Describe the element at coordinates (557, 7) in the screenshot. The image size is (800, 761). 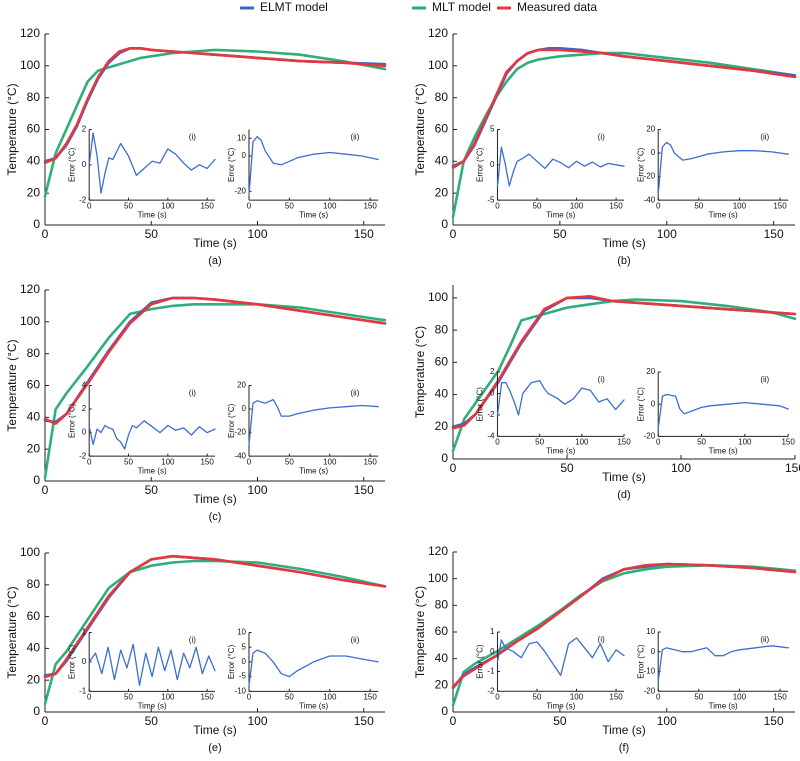
I see `legend-label: Measured data` at that location.